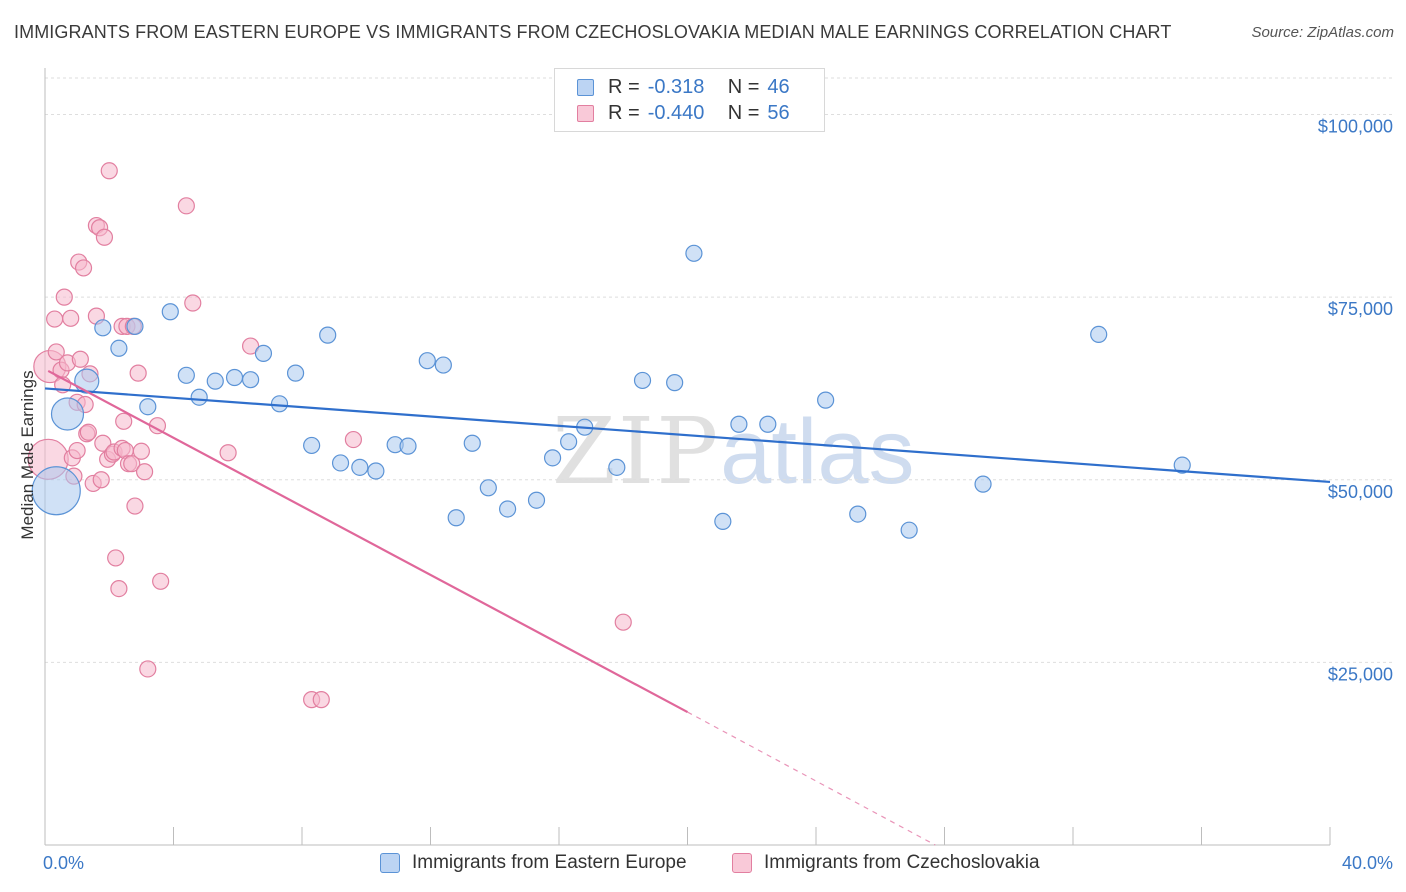 This screenshot has height=892, width=1406. What do you see at coordinates (27, 454) in the screenshot?
I see `y-axis-label: Median Male Earnings` at bounding box center [27, 454].